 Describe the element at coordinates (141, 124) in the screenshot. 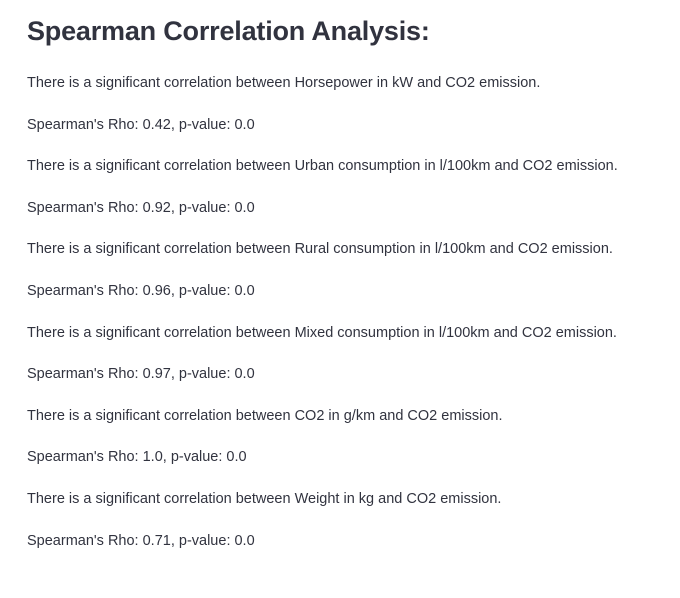

I see `spearman-stats: Spearman's Rho: 0.42, p-value: 0.0` at that location.